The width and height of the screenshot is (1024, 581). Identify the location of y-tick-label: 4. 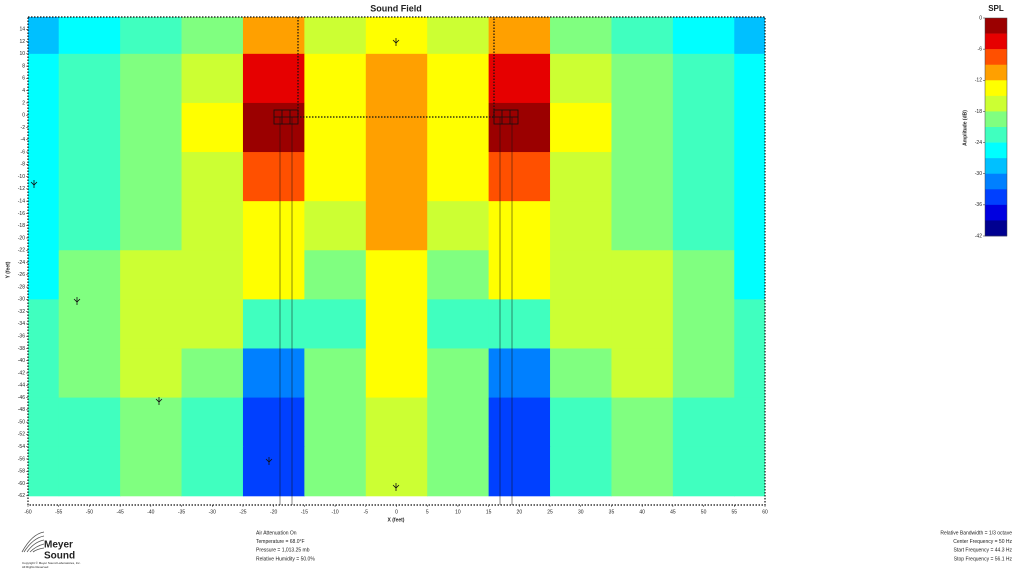
(23, 91).